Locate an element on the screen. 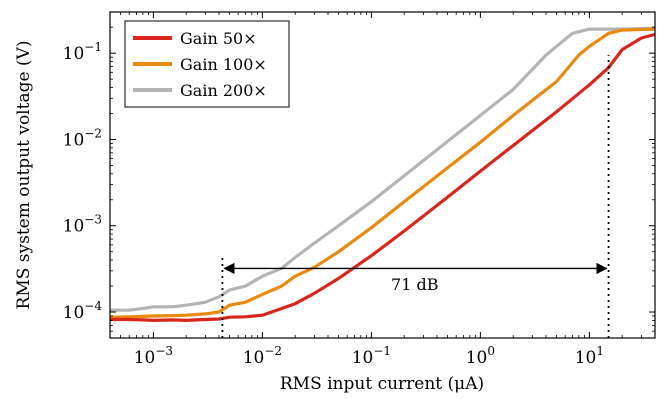 The image size is (664, 401). legend: Gain 50× Gain 100× Gain 200× is located at coordinates (207, 64).